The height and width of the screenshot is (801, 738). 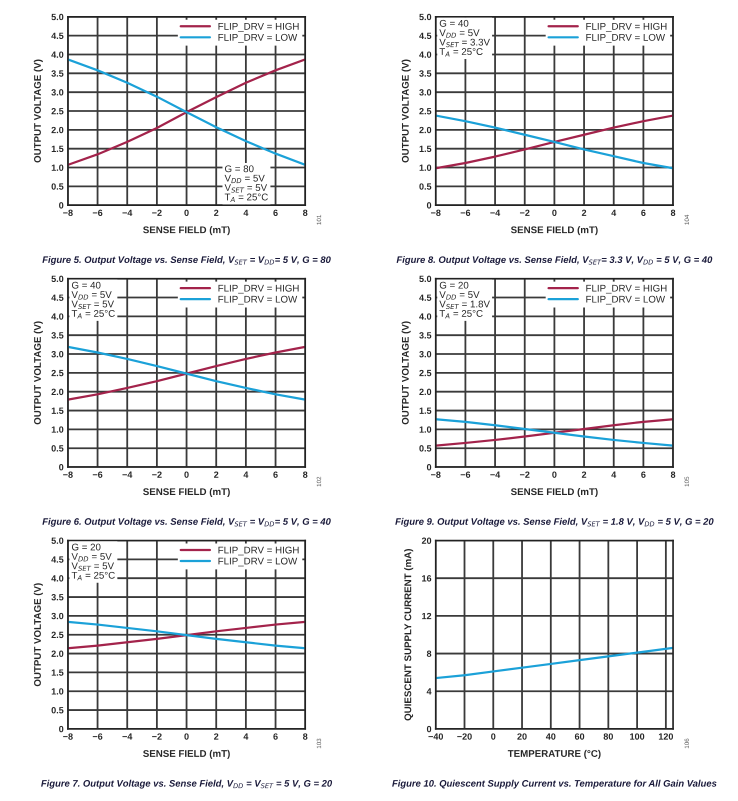 What do you see at coordinates (409, 634) in the screenshot?
I see `y-axis-title: QUIESCENT SUPPLY CURRENT (mA)` at bounding box center [409, 634].